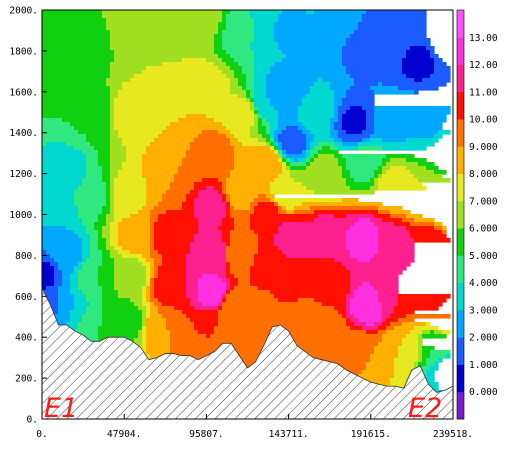 This screenshot has height=453, width=506. Describe the element at coordinates (483, 310) in the screenshot. I see `colorbar-label: 3.000` at that location.